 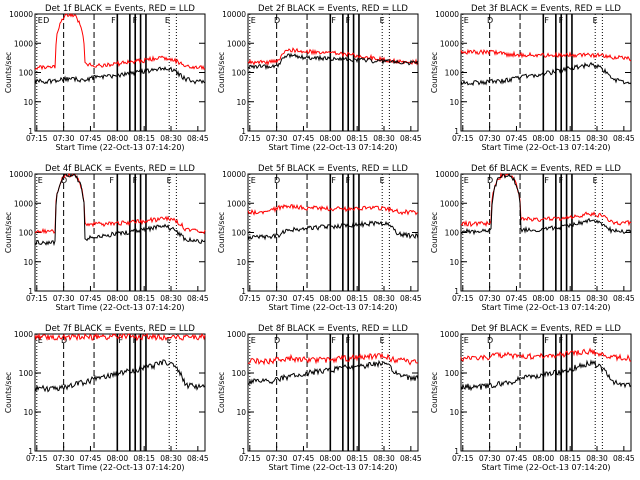 What do you see at coordinates (546, 169) in the screenshot?
I see `panel-title: Det 6f BLACK = Events, RED = LLD` at bounding box center [546, 169].